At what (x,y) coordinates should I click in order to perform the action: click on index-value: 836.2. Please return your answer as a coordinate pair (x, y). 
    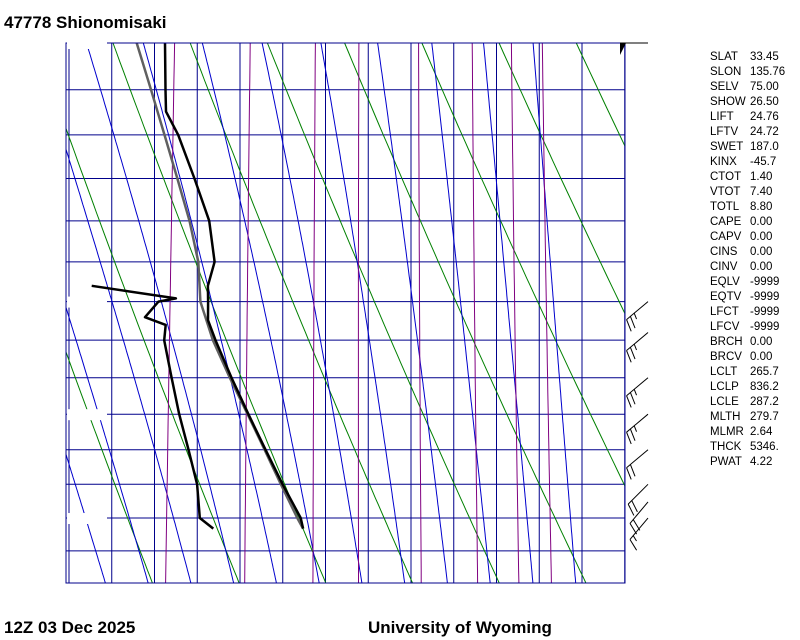
    Looking at the image, I should click on (764, 387).